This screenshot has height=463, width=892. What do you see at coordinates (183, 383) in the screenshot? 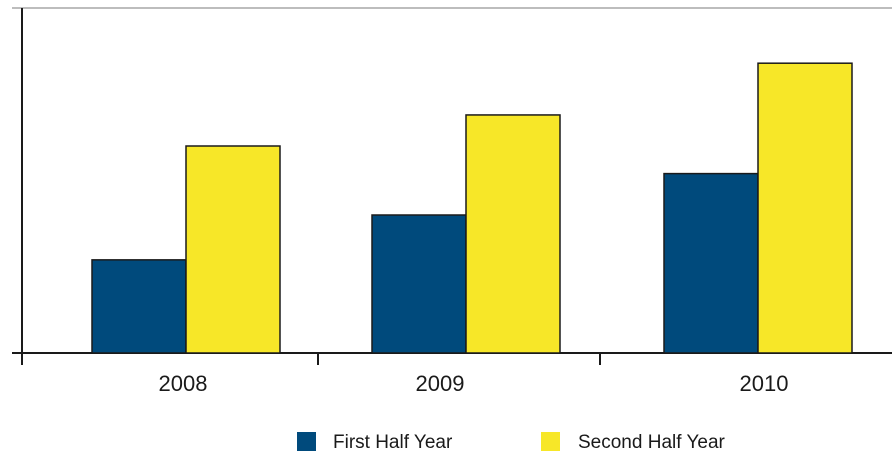
I see `x-tick-label-2008: 2008` at bounding box center [183, 383].